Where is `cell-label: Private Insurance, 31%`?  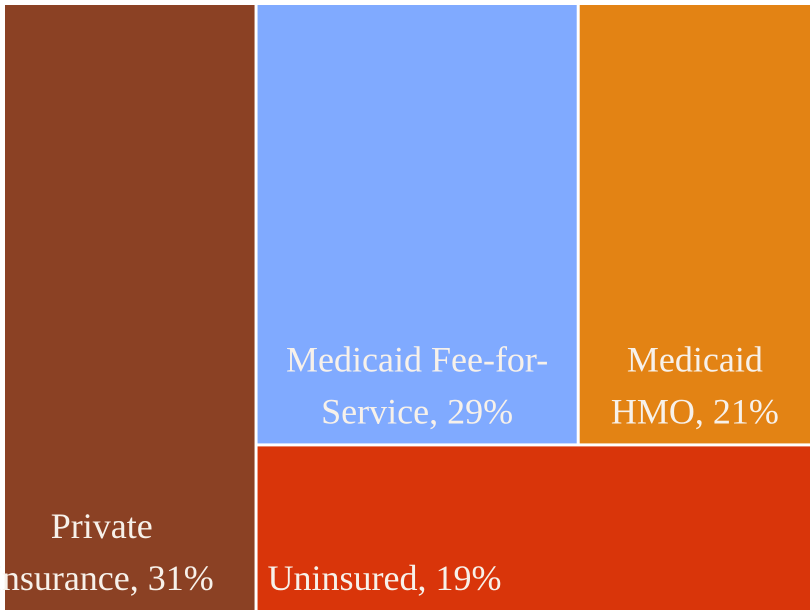 cell-label: Private Insurance, 31% is located at coordinates (107, 552).